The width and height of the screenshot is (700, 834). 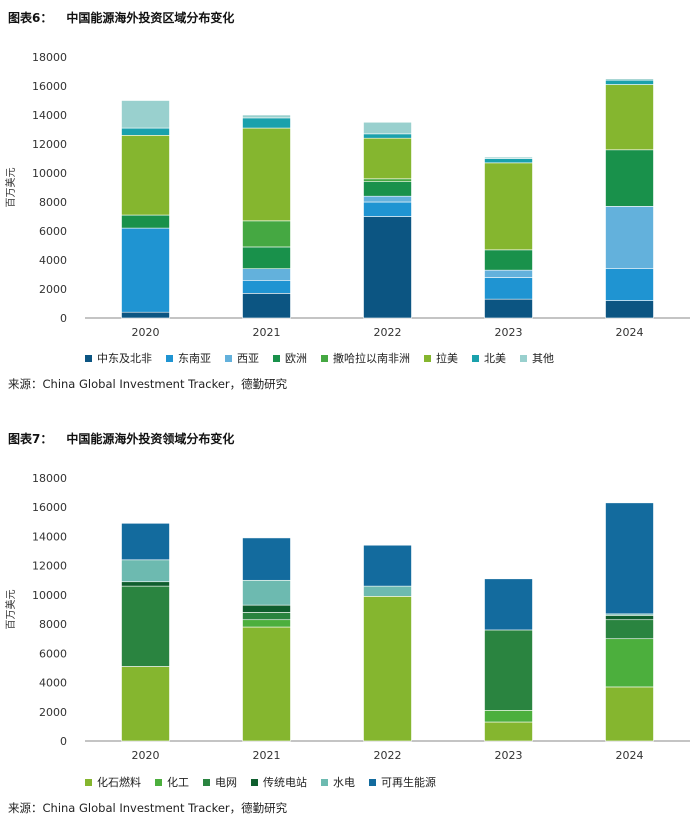 I want to click on legend-label: 西亚, so click(x=248, y=358).